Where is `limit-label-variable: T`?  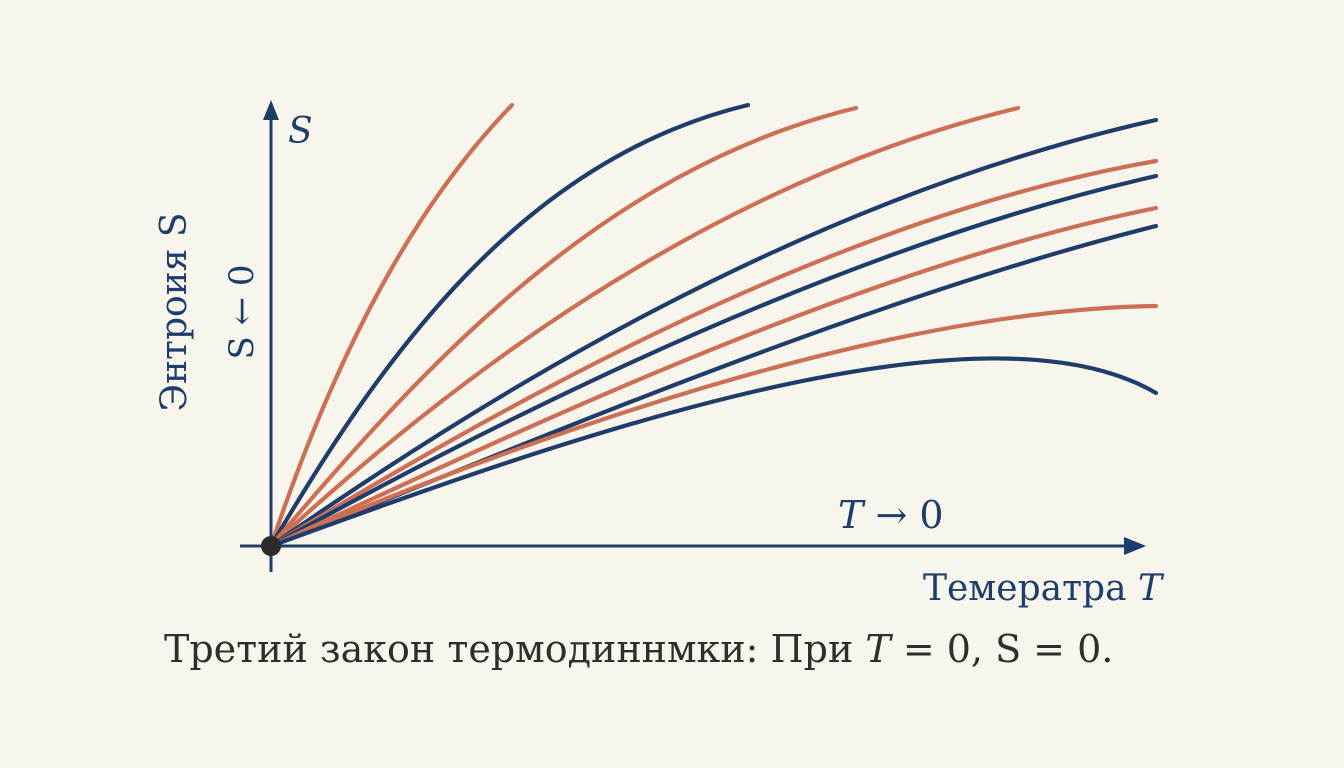 limit-label-variable: T is located at coordinates (852, 515).